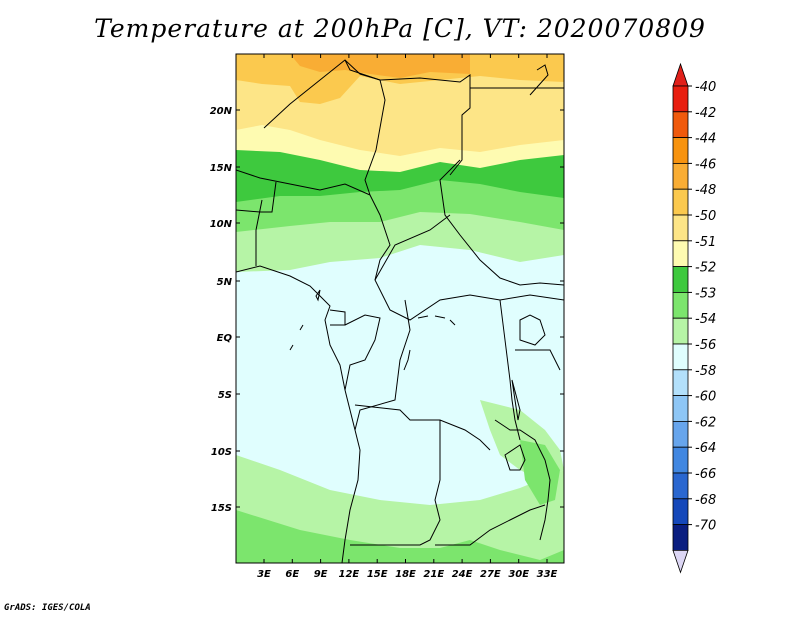 This screenshot has width=800, height=618. What do you see at coordinates (705, 345) in the screenshot?
I see `colorbar-label: -56` at bounding box center [705, 345].